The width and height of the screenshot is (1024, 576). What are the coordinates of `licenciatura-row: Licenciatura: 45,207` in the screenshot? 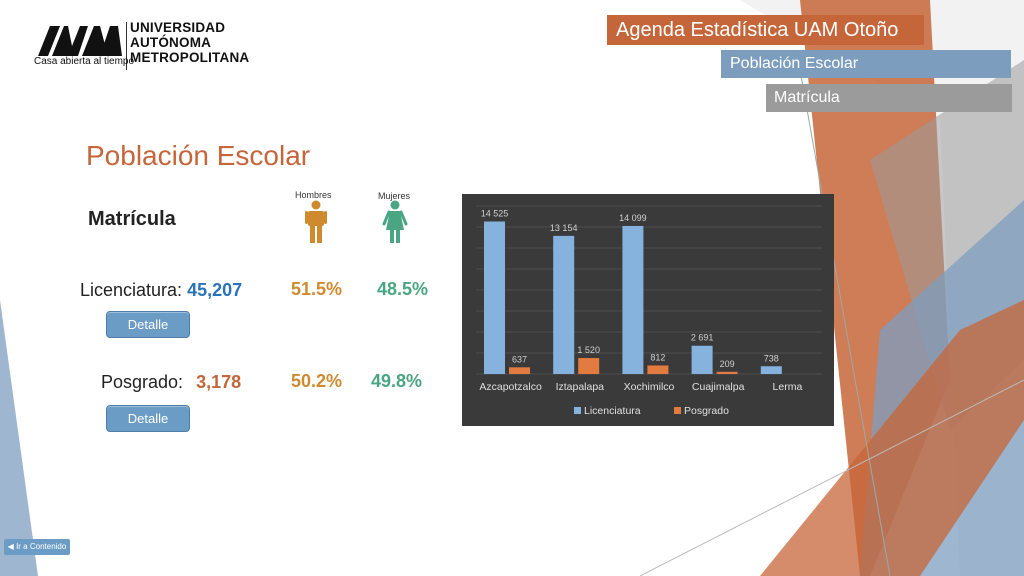 It's located at (161, 290).